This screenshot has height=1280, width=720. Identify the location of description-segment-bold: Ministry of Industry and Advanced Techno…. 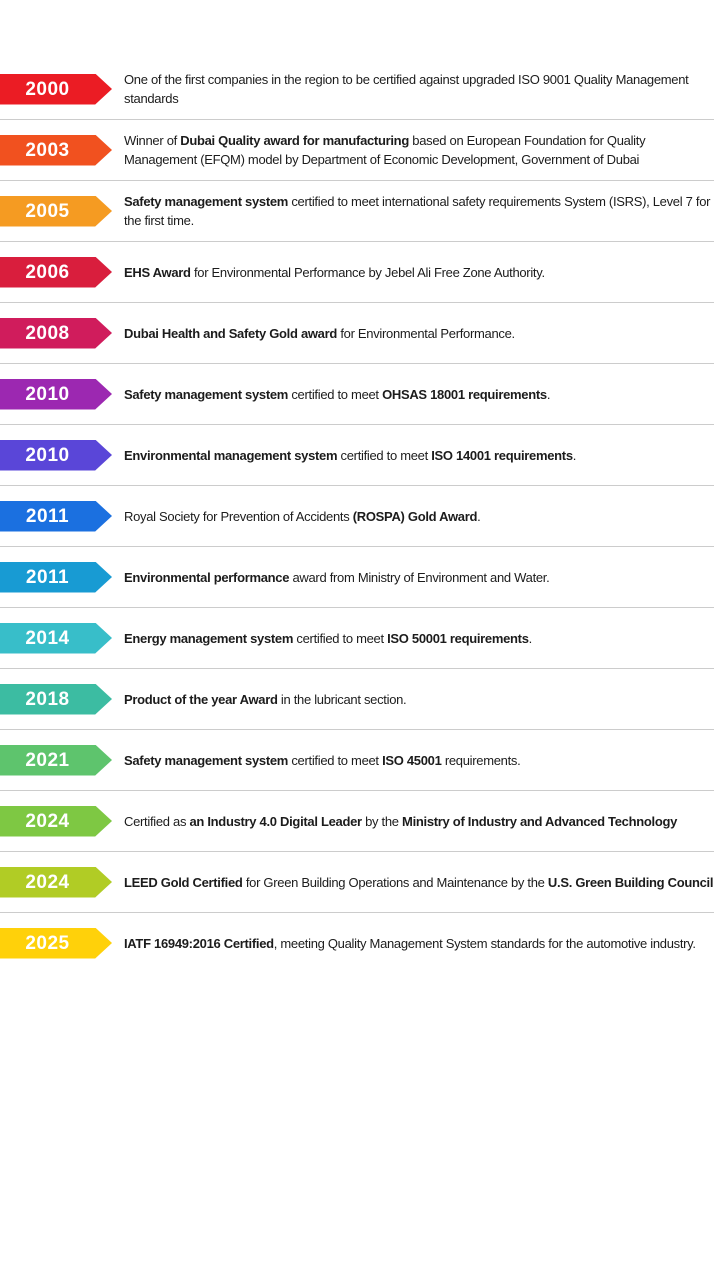
(540, 821).